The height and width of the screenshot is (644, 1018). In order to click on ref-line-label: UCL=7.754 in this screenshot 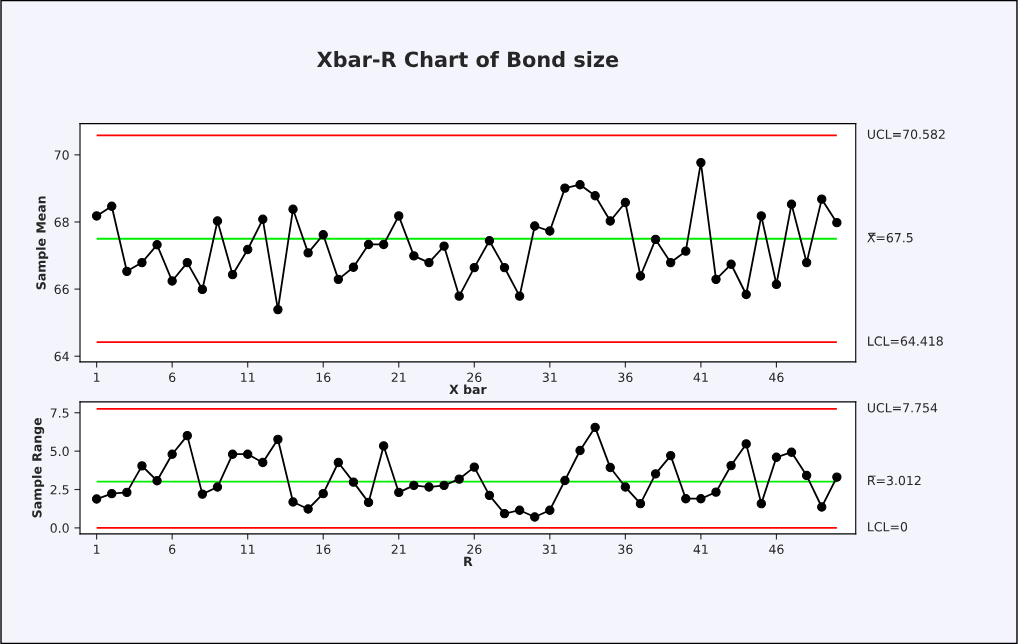, I will do `click(902, 408)`.